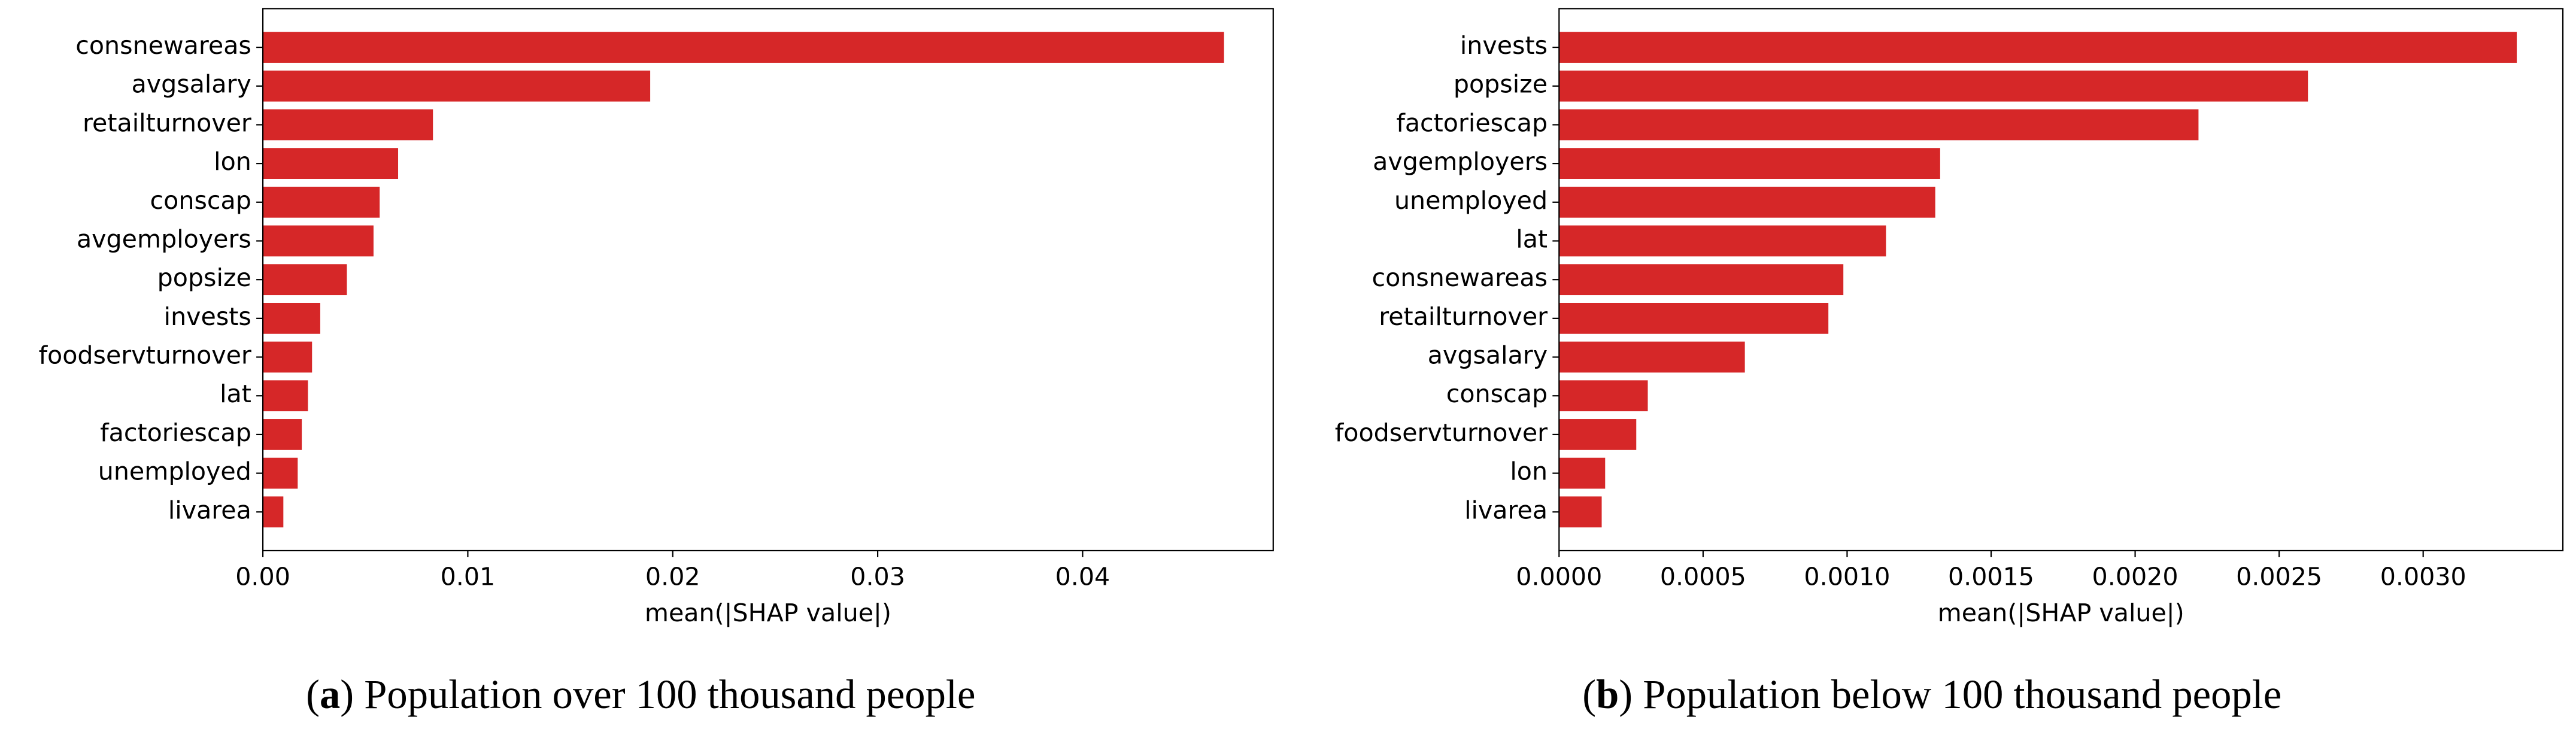  I want to click on caption-label: a, so click(330, 694).